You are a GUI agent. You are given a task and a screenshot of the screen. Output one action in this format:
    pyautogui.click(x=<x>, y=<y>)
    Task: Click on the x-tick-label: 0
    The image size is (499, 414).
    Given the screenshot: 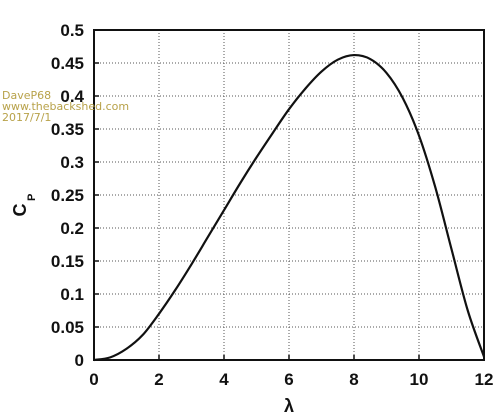 What is the action you would take?
    pyautogui.click(x=93, y=379)
    